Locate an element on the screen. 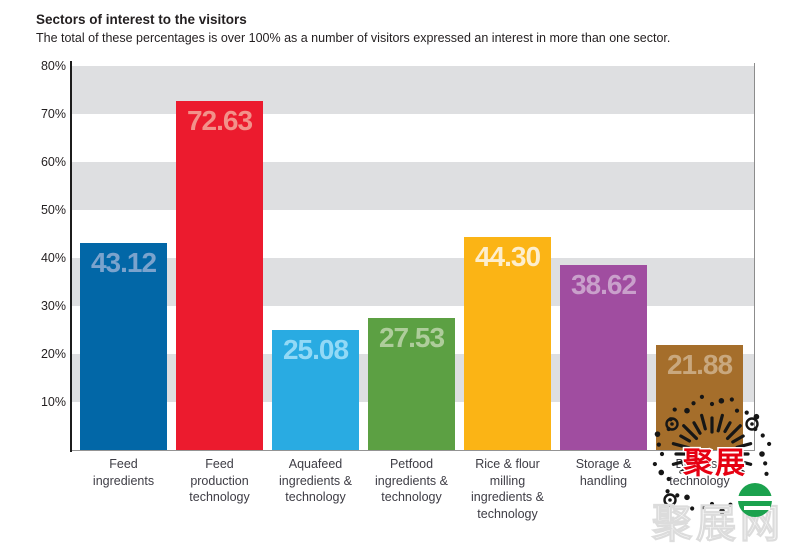  bar-1: 43.12 is located at coordinates (123, 346).